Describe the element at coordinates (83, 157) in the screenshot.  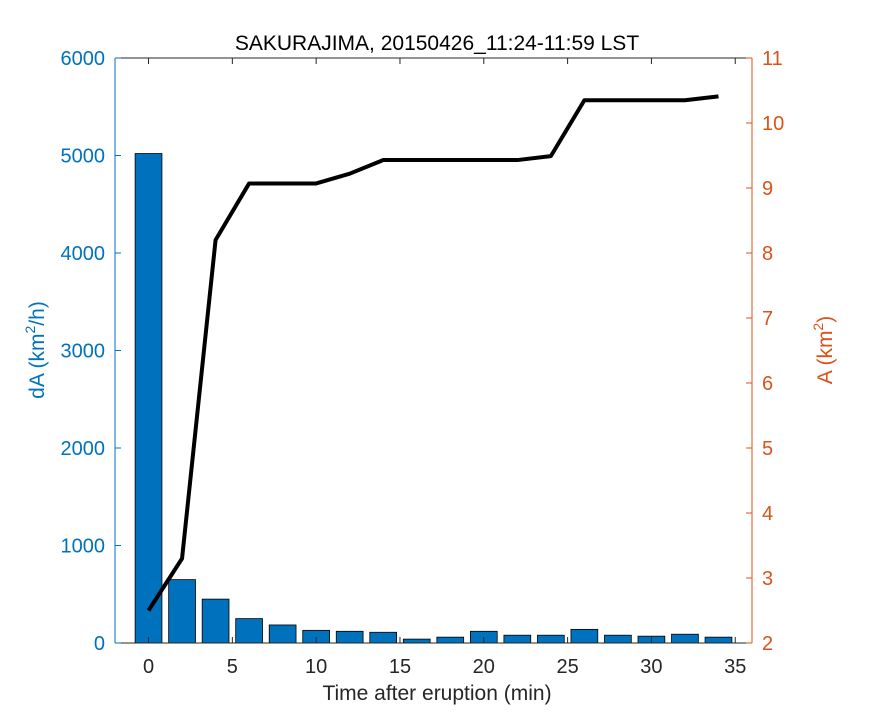
I see `y-left-tick-label-5: 5000` at that location.